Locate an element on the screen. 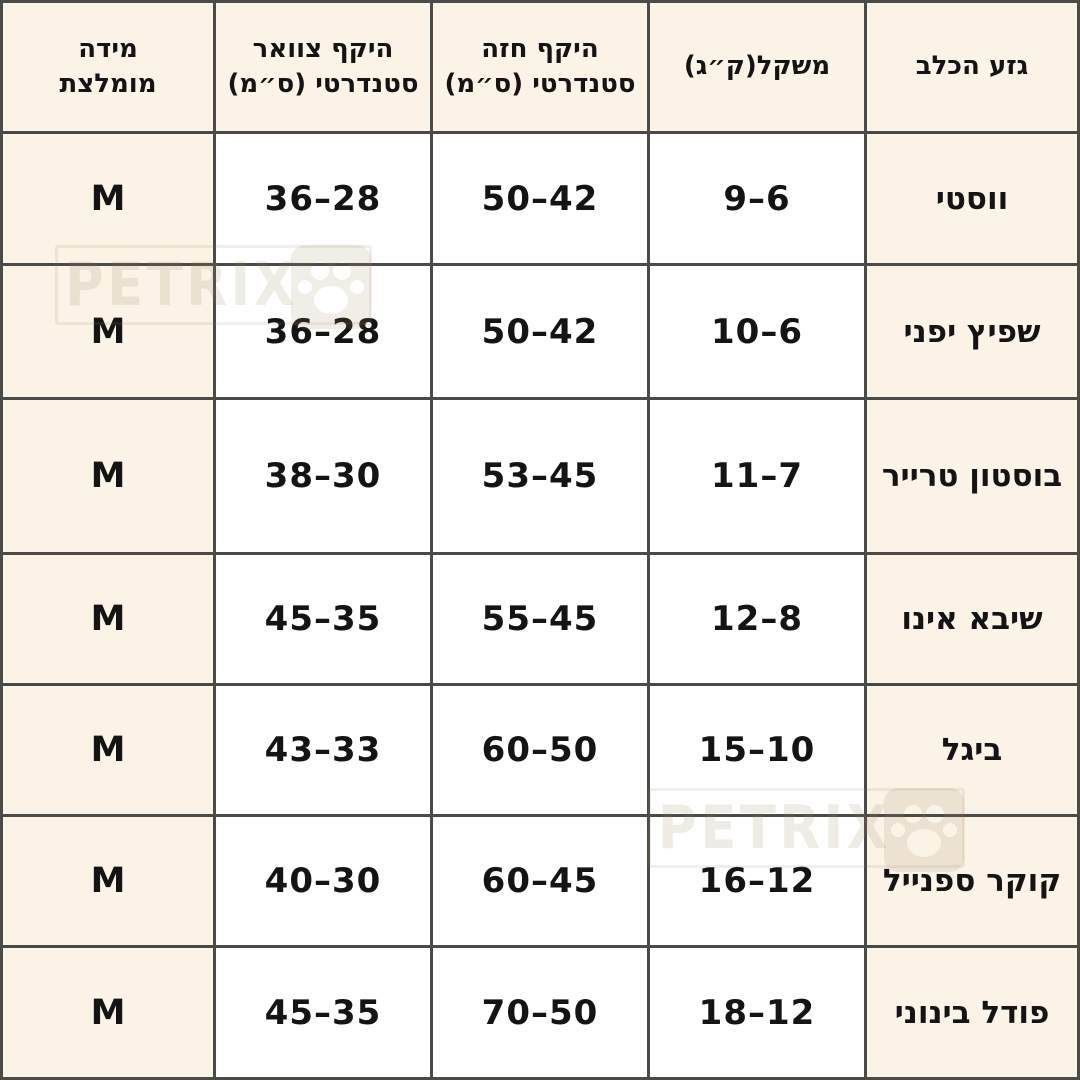 This screenshot has height=1080, width=1080. header-cell-size: מידה מומלצת is located at coordinates (106, 67).